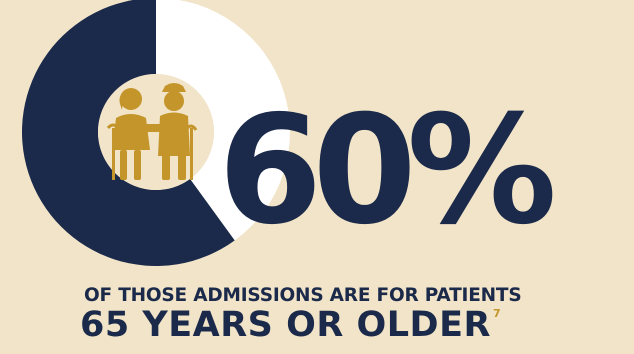 This screenshot has width=634, height=354. What do you see at coordinates (285, 325) in the screenshot?
I see `headline-text: 65 YEARS OR OLDER` at bounding box center [285, 325].